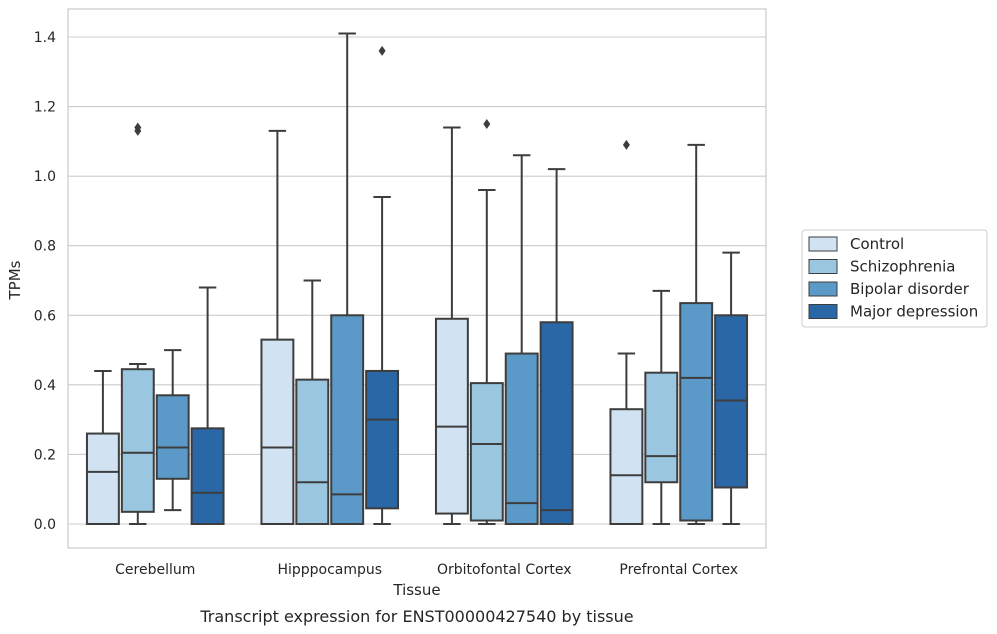  I want to click on y-tick-label: 1.2, so click(45, 108).